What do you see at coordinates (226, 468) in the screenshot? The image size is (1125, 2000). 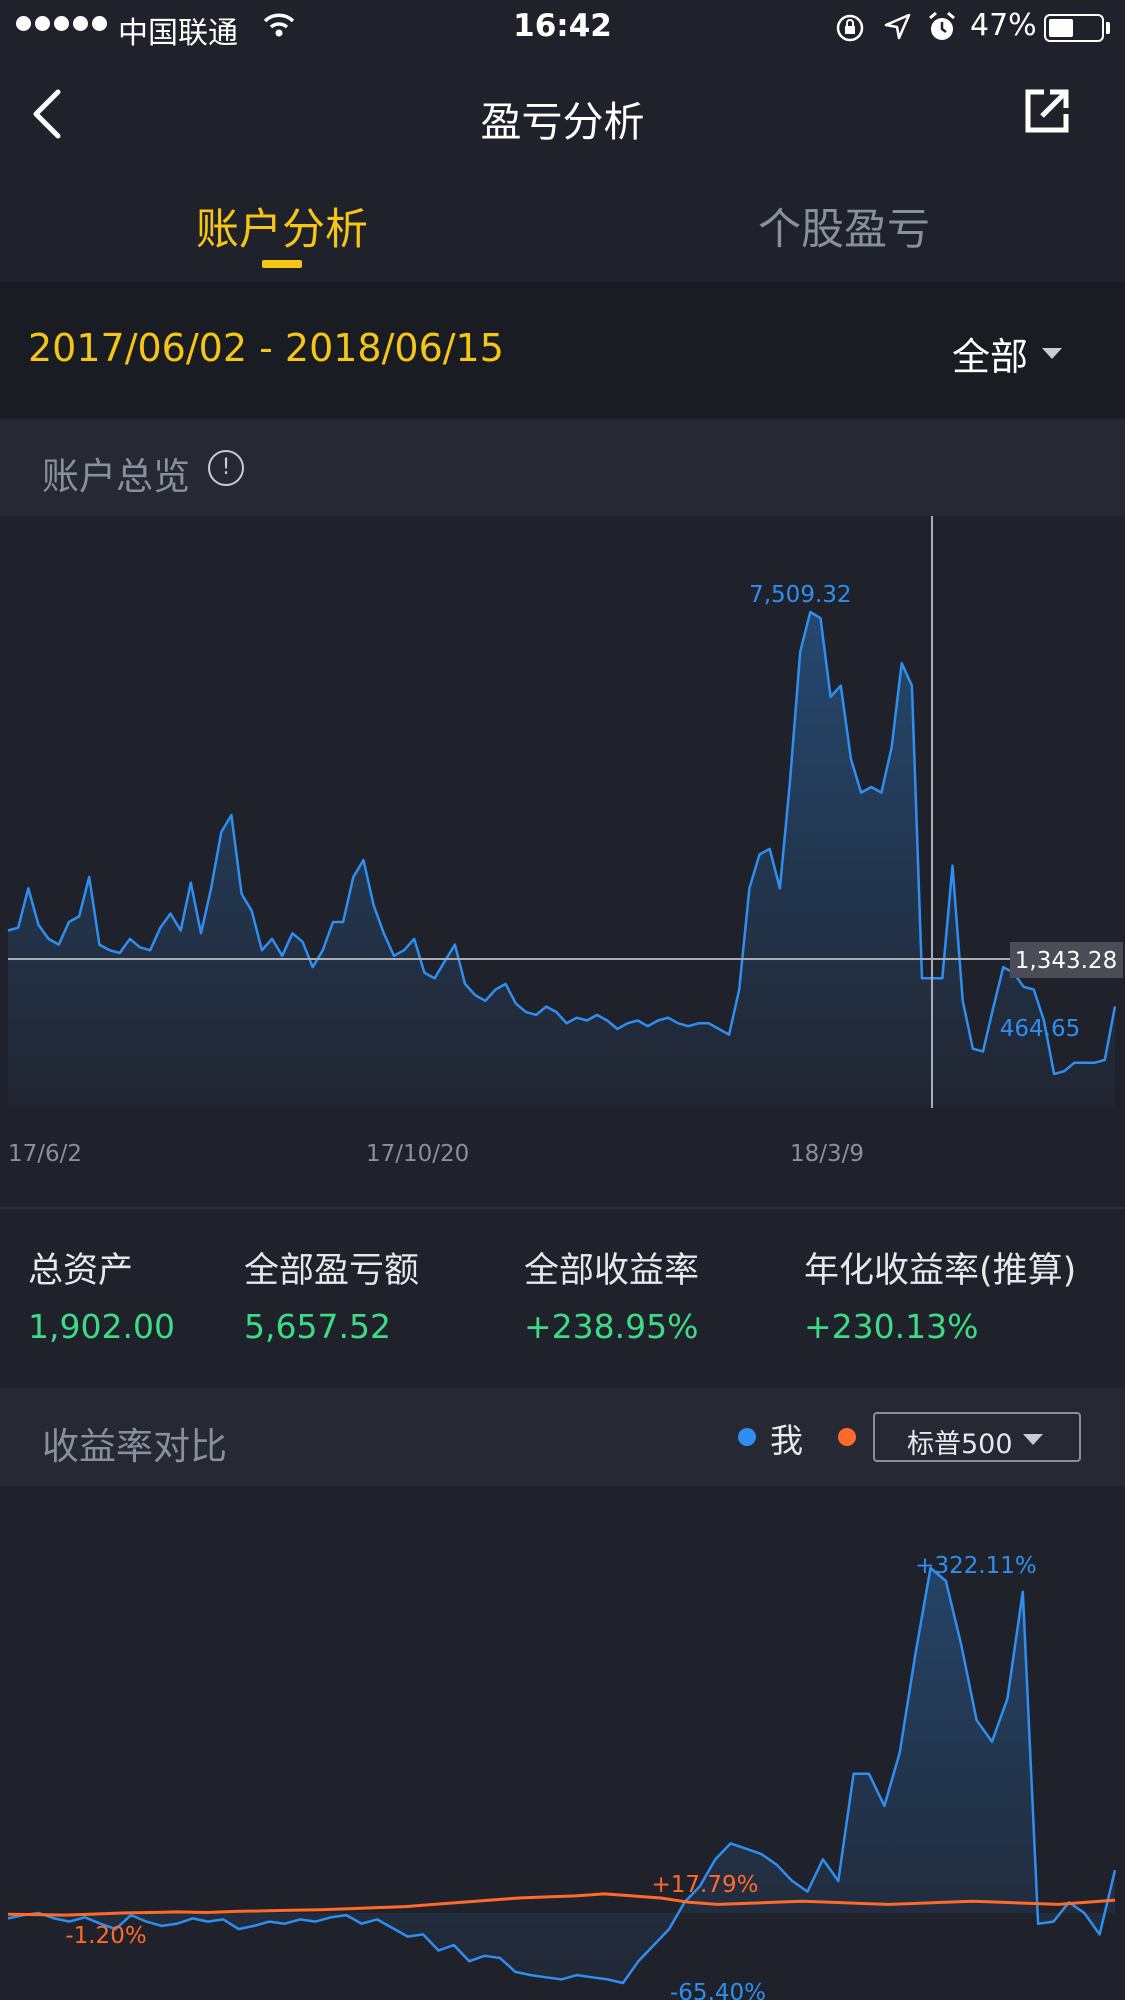 I see `info-icon: !` at bounding box center [226, 468].